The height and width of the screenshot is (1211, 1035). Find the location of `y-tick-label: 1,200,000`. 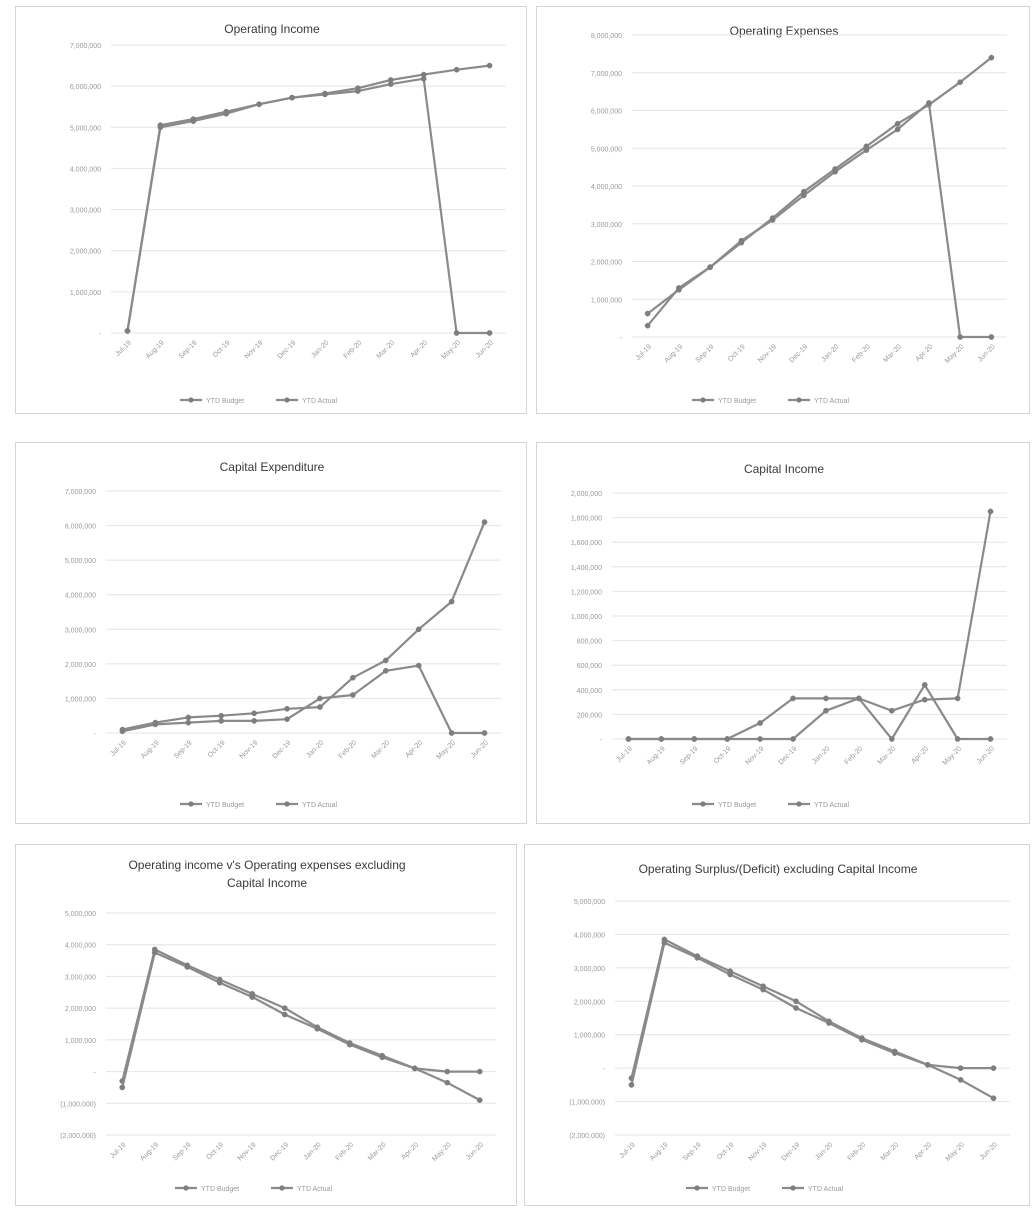

y-tick-label: 1,200,000 is located at coordinates (586, 592).